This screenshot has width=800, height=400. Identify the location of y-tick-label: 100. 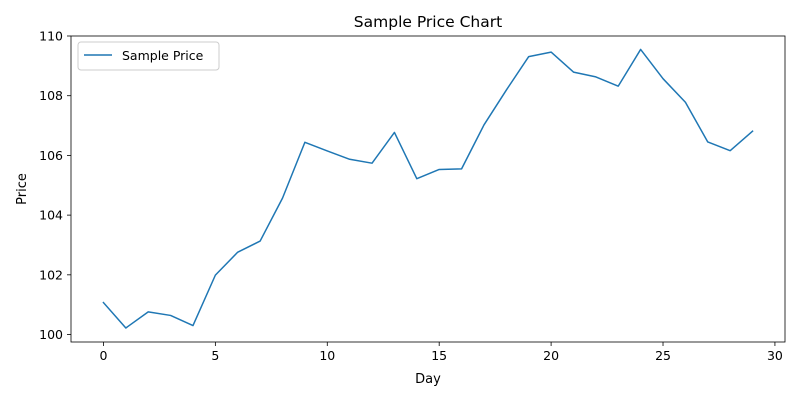
(51, 334).